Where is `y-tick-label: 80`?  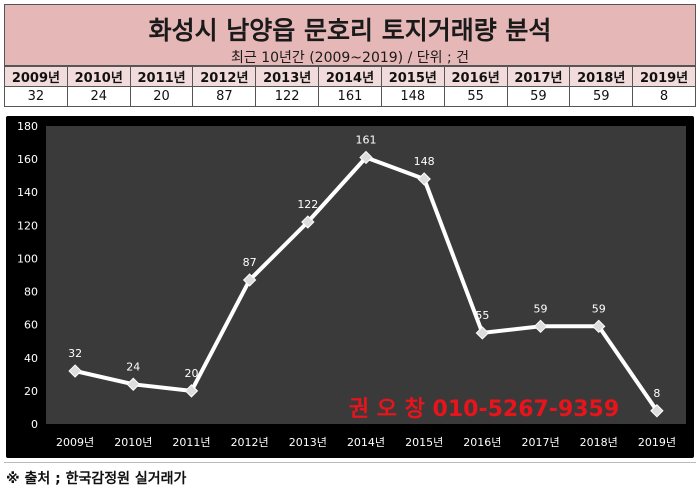 y-tick-label: 80 is located at coordinates (31, 292).